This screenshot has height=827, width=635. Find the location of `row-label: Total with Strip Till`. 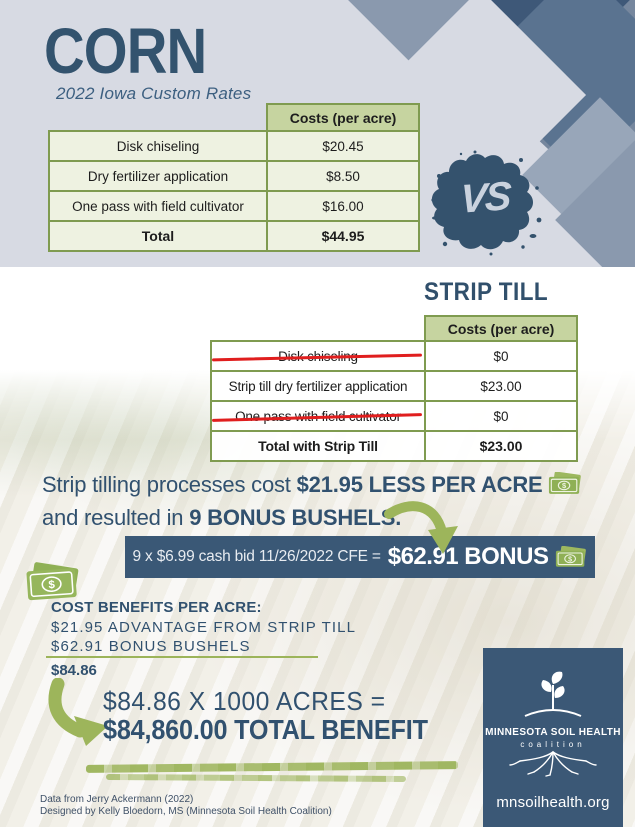

row-label: Total with Strip Till is located at coordinates (318, 446).